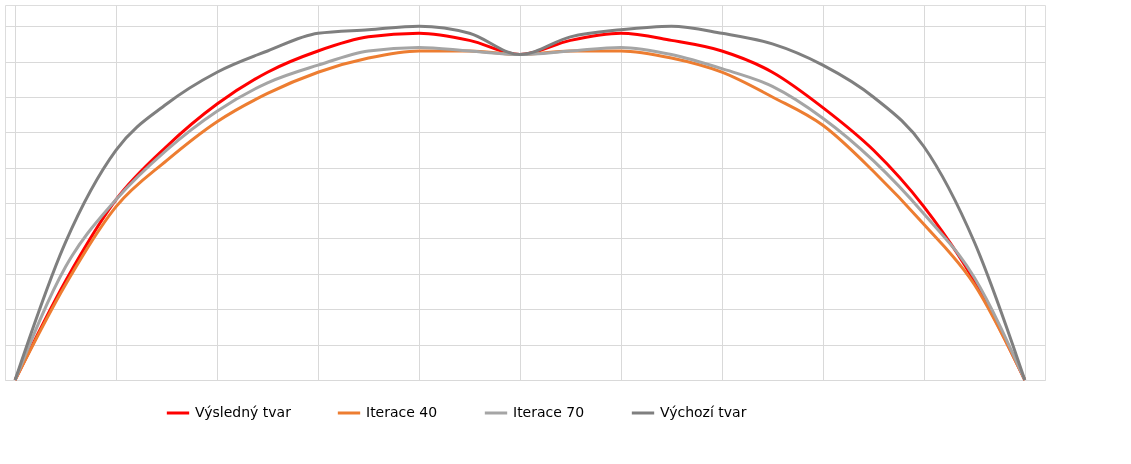  What do you see at coordinates (243, 412) in the screenshot?
I see `legend-label: Výsledný tvar` at bounding box center [243, 412].